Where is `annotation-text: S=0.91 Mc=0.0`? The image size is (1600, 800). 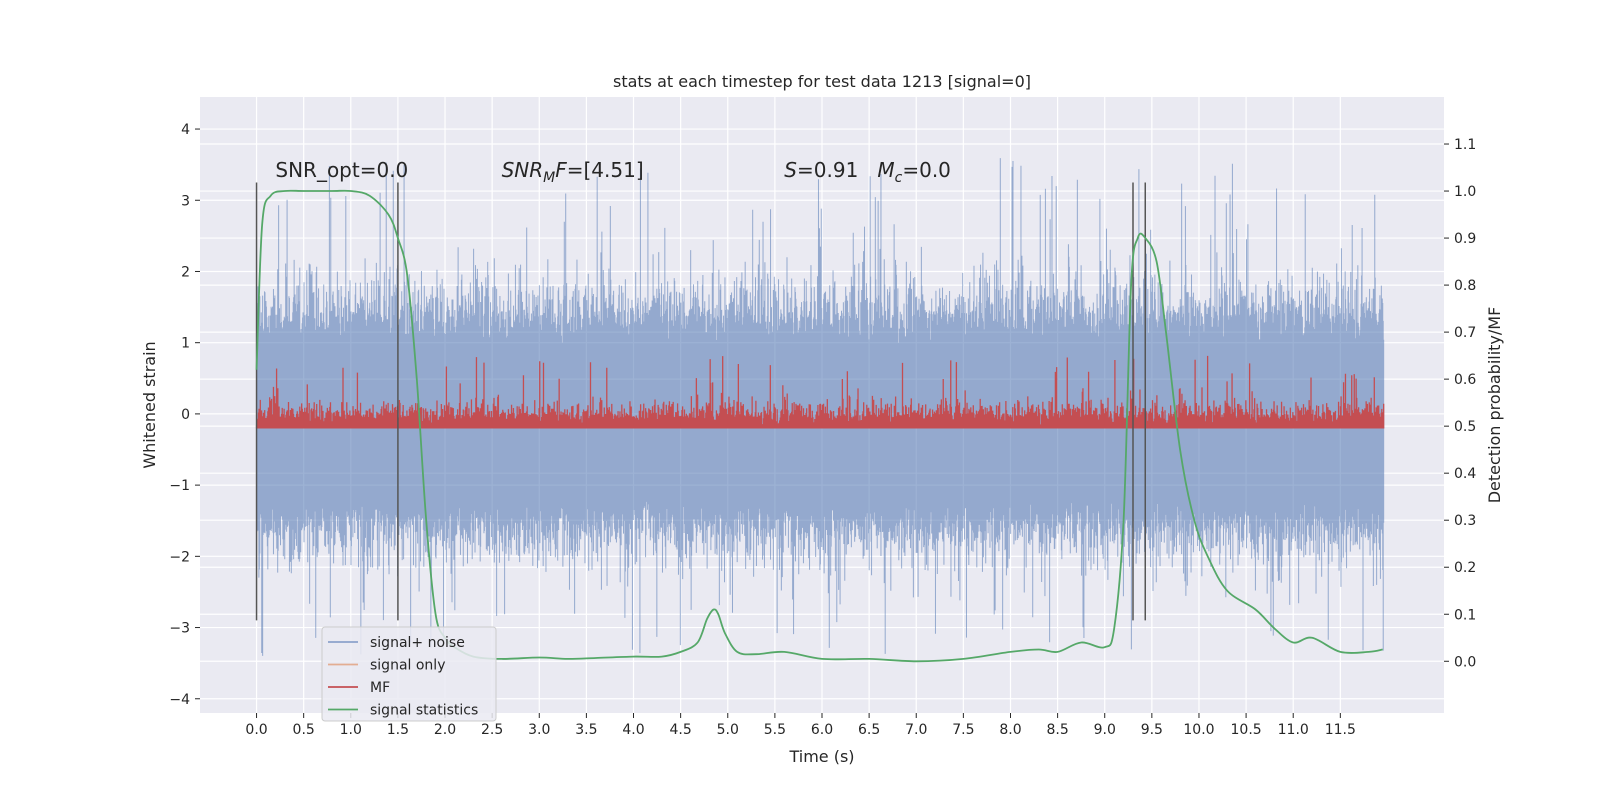
annotation-text: S=0.91 Mc=0.0 is located at coordinates (867, 172).